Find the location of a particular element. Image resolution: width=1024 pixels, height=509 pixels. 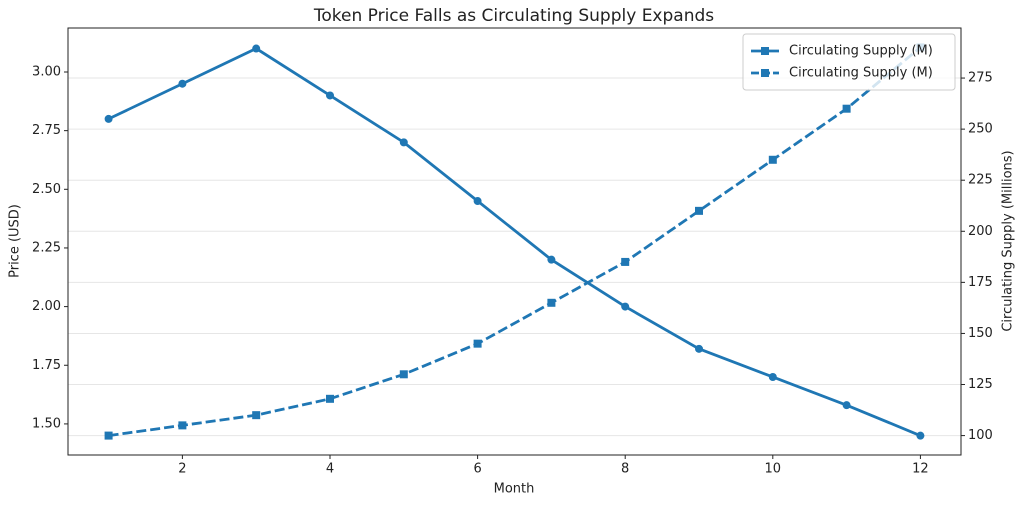

x-tick-label: 12 is located at coordinates (920, 469).